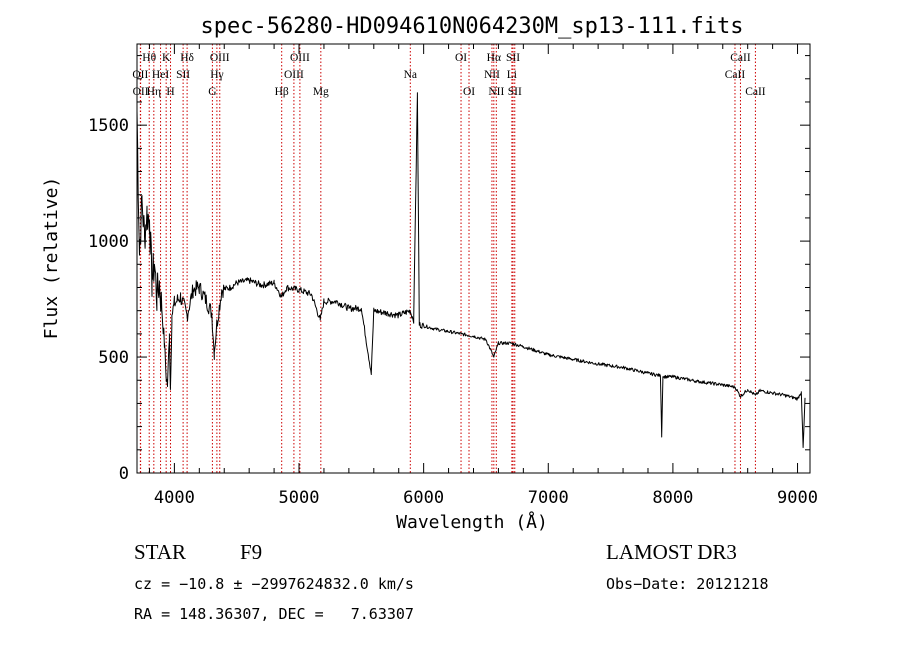  What do you see at coordinates (299, 498) in the screenshot?
I see `x-tick-label: 5000` at bounding box center [299, 498].